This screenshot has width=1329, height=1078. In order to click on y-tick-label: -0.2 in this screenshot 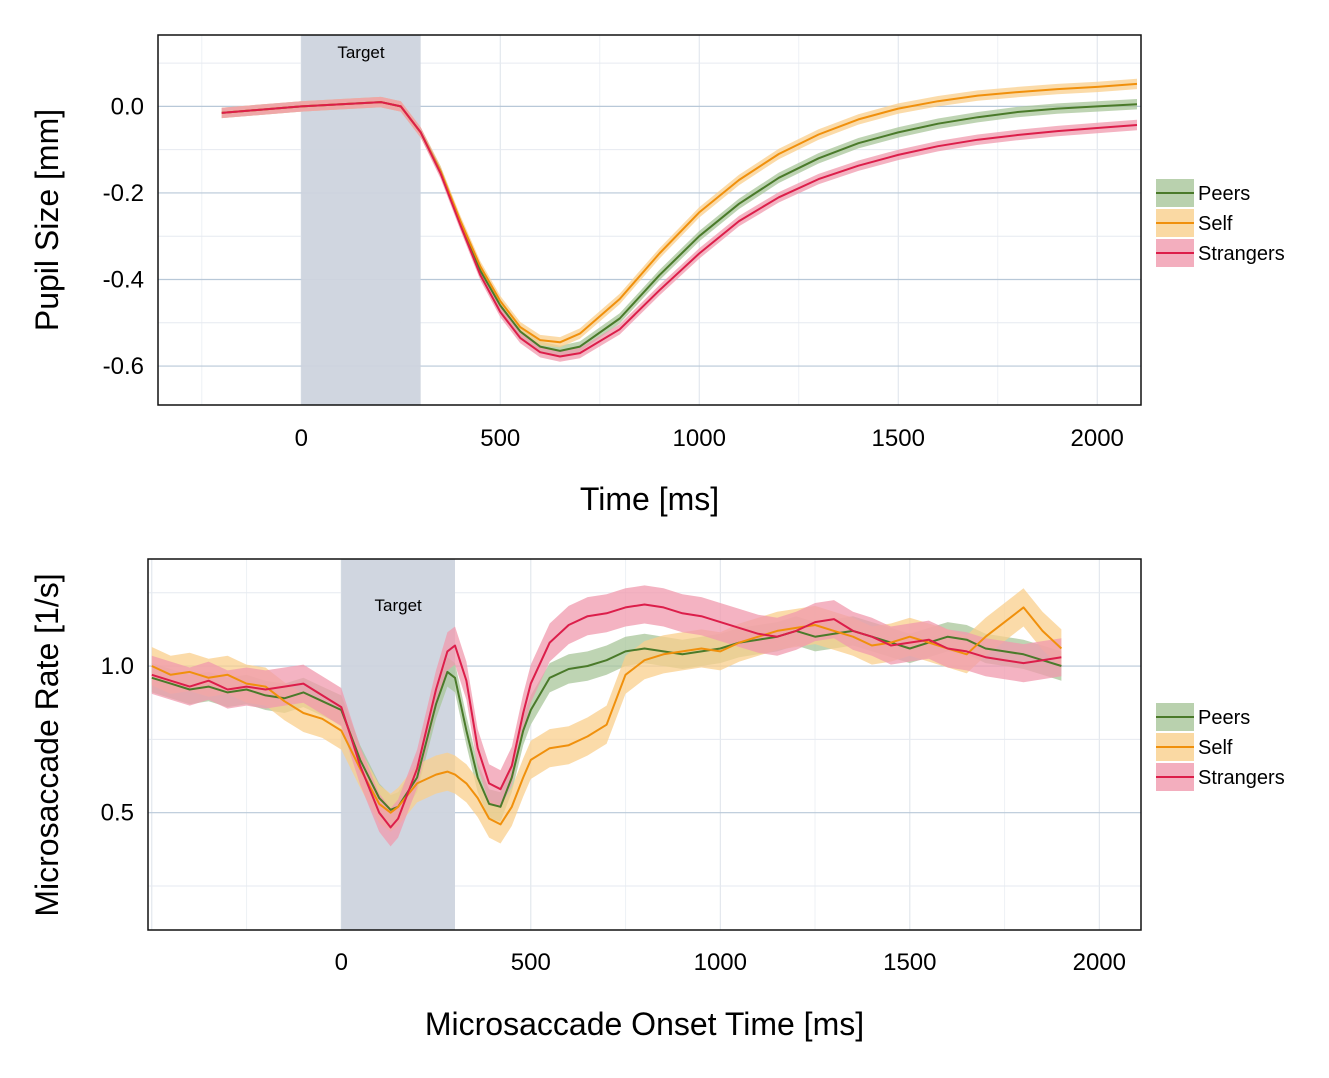, I will do `click(123, 193)`.